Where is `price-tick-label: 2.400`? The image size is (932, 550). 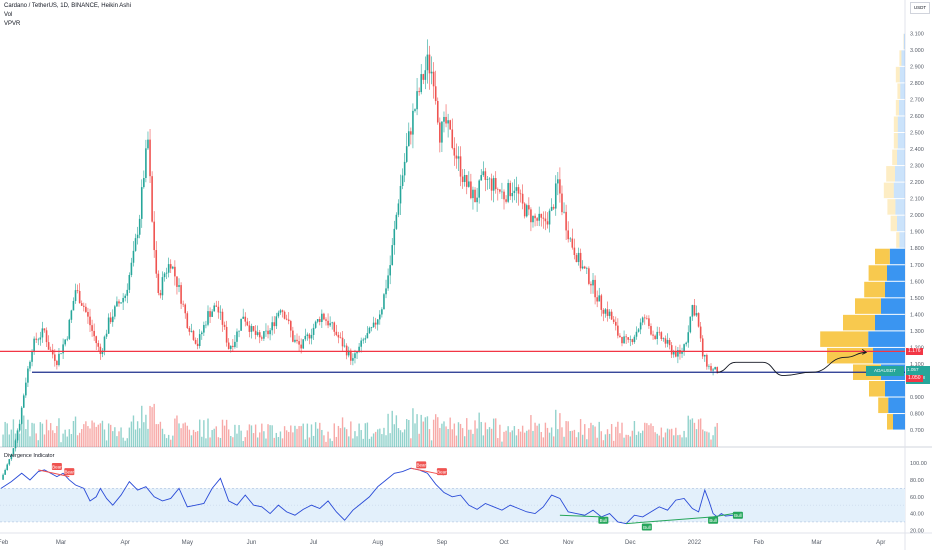 price-tick-label: 2.400 is located at coordinates (917, 150).